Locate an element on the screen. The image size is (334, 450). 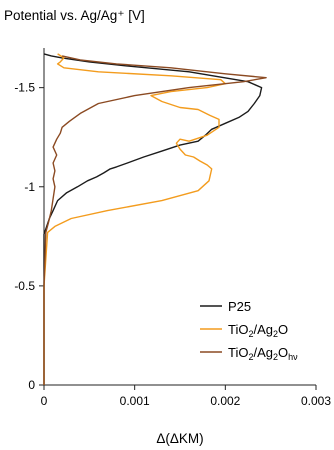
legend-label-1: P25 is located at coordinates (239, 306).